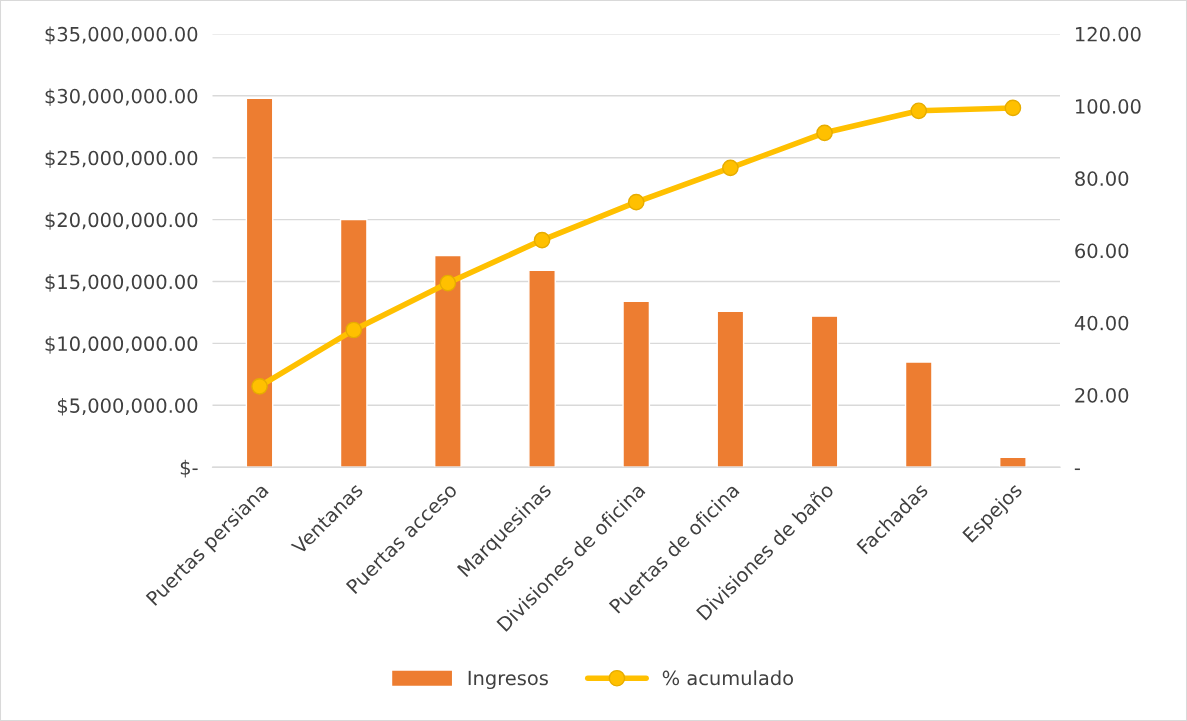 The width and height of the screenshot is (1187, 721). I want to click on y-tick-label: $-, so click(189, 468).